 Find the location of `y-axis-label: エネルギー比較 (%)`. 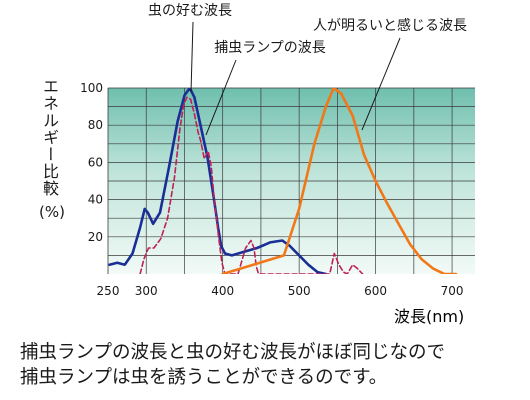

y-axis-label: エネルギー比較 (%) is located at coordinates (52, 150).